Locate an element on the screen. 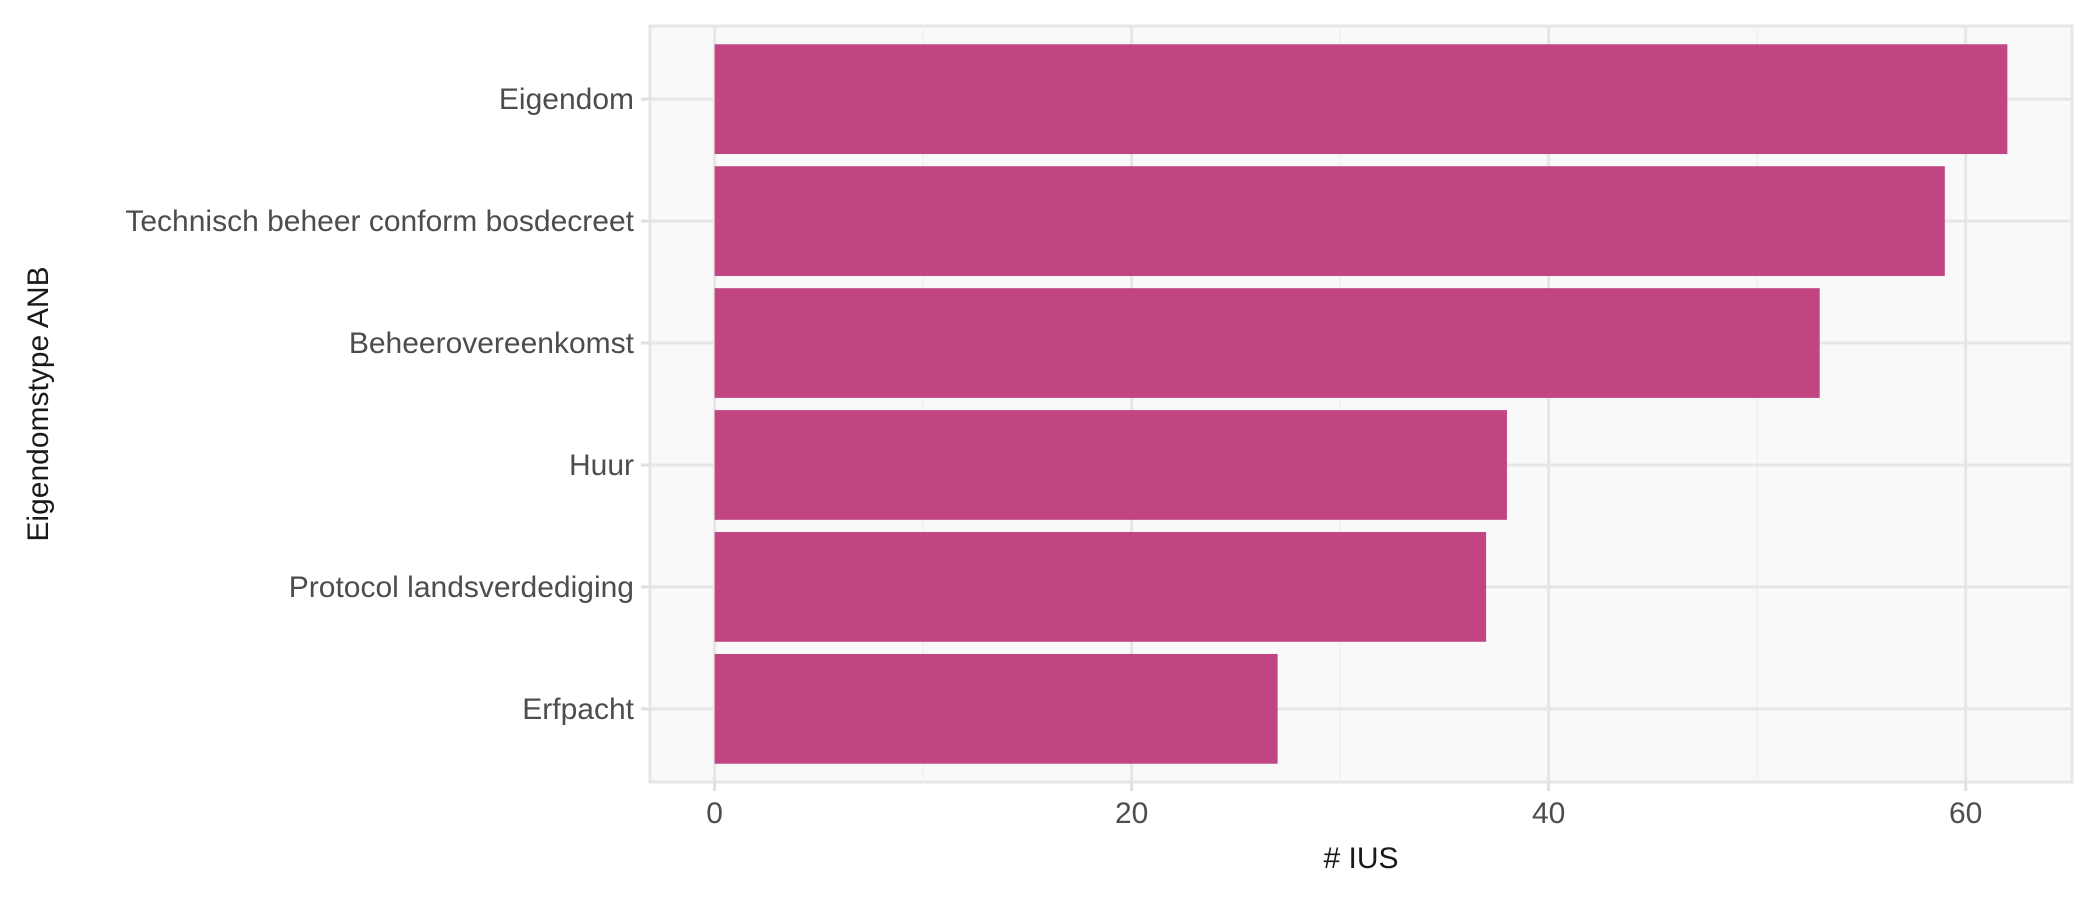  y-tick-label: Beheerovereenkomst is located at coordinates (492, 343).